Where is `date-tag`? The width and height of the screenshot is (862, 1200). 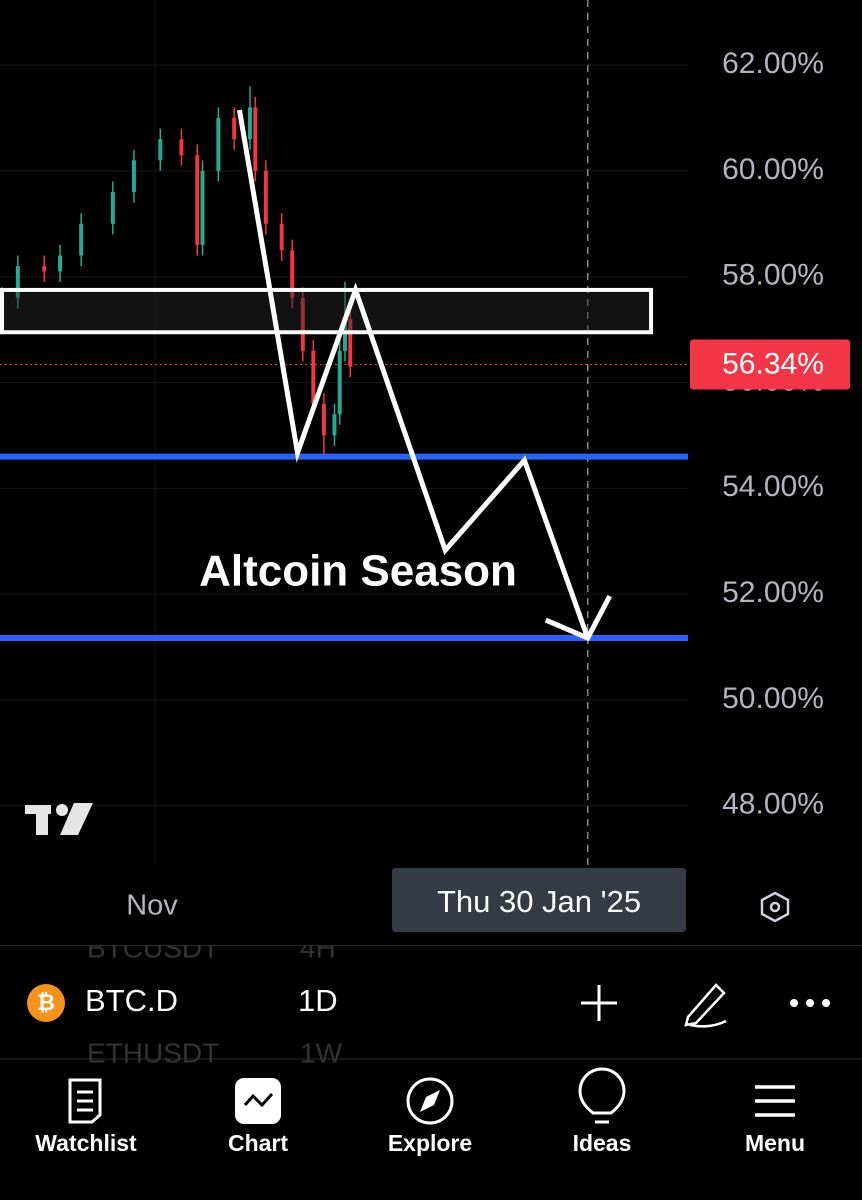
date-tag is located at coordinates (539, 900).